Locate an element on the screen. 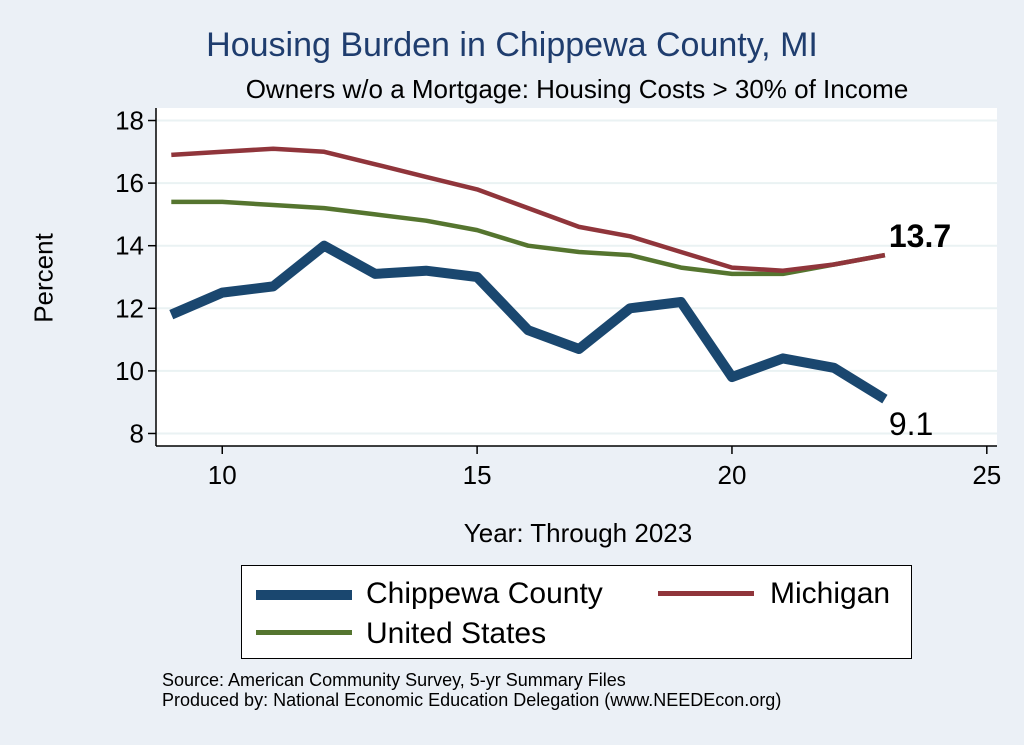  y-tick-label: 16 is located at coordinates (129, 183).